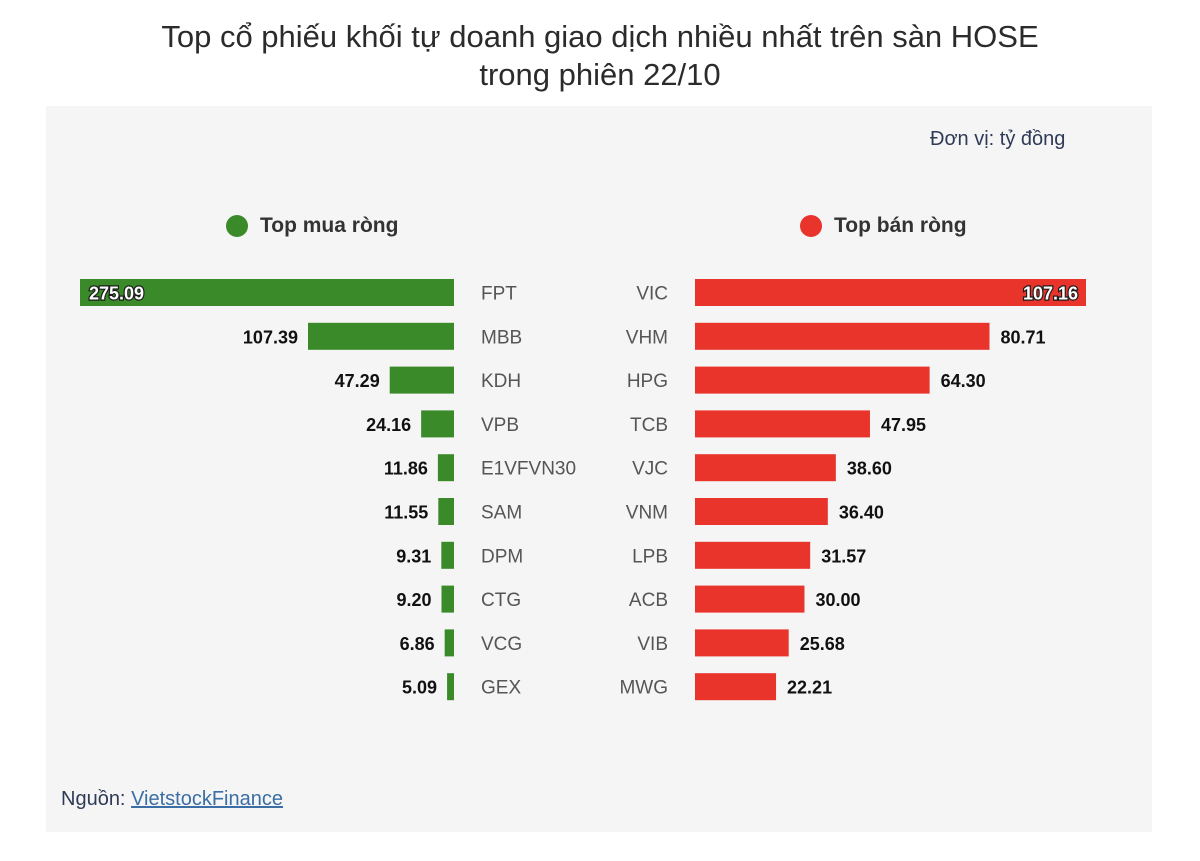 The width and height of the screenshot is (1200, 861). Describe the element at coordinates (500, 425) in the screenshot. I see `buy-ticker-label: VPB` at that location.